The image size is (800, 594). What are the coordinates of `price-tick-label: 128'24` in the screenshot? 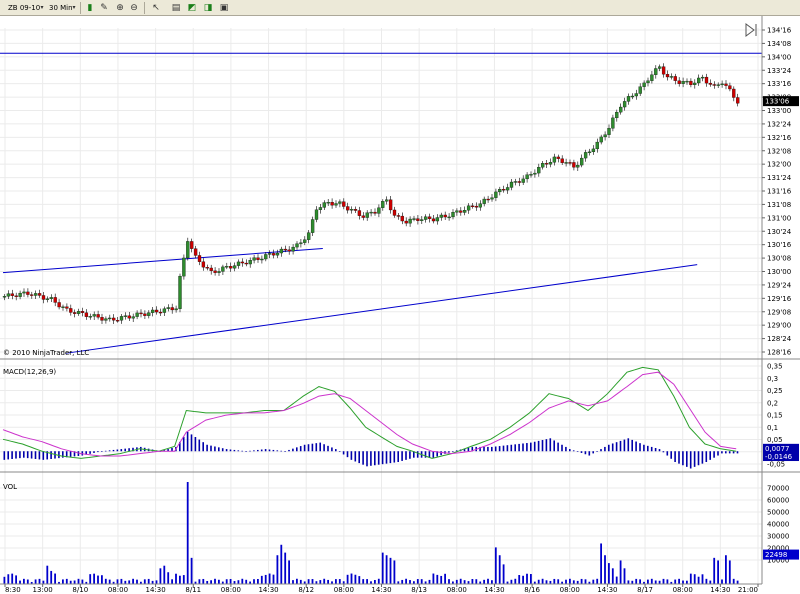 It's located at (779, 339).